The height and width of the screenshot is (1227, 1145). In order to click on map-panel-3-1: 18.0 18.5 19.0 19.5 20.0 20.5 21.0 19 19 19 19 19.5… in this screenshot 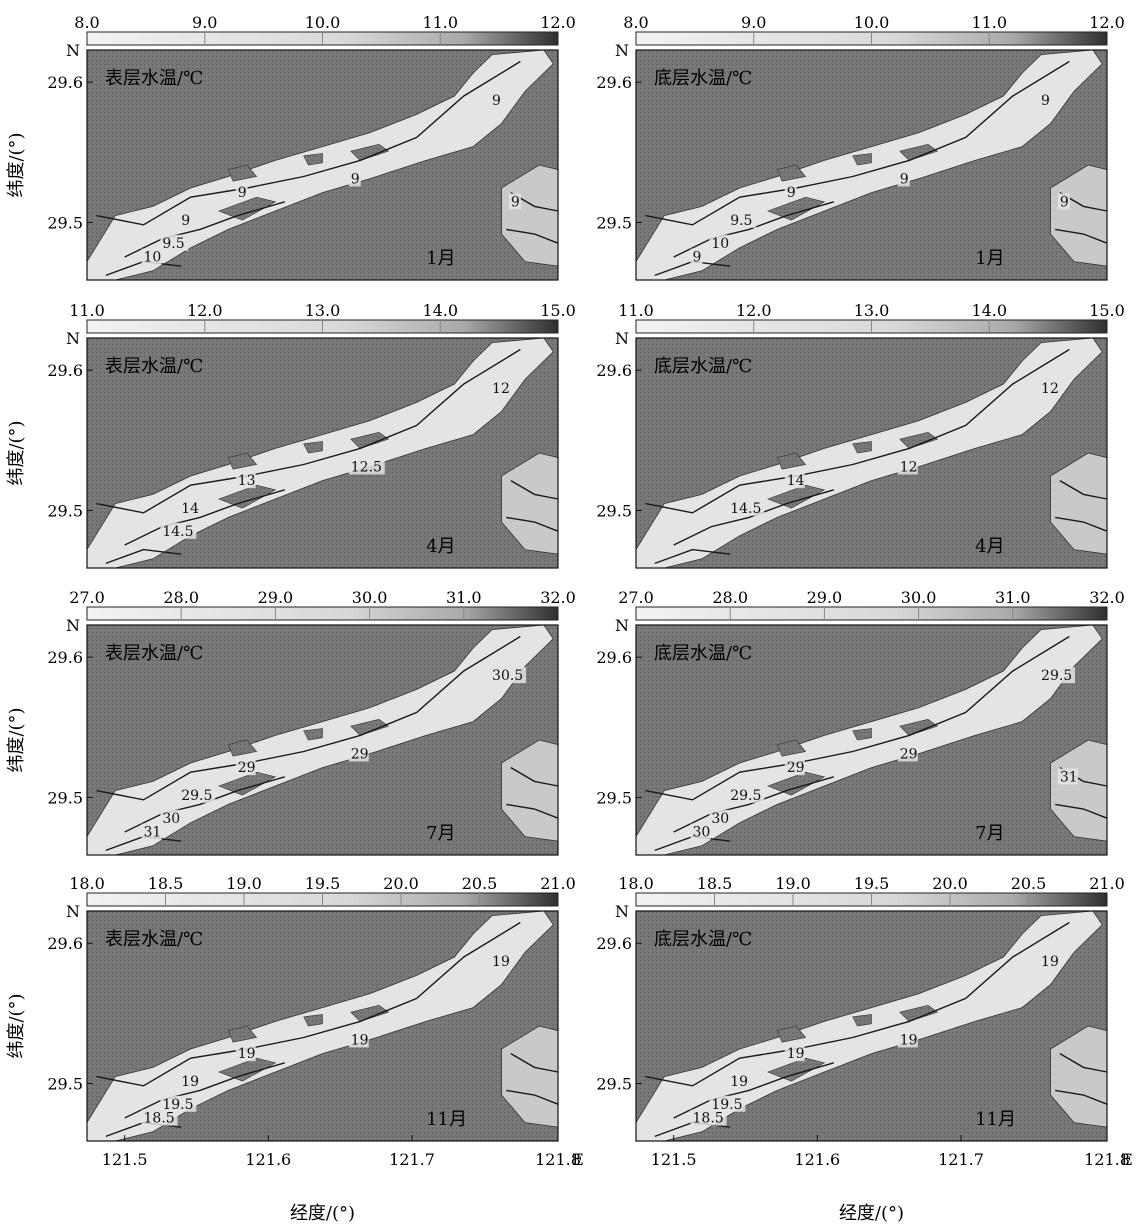, I will do `click(864, 1049)`.